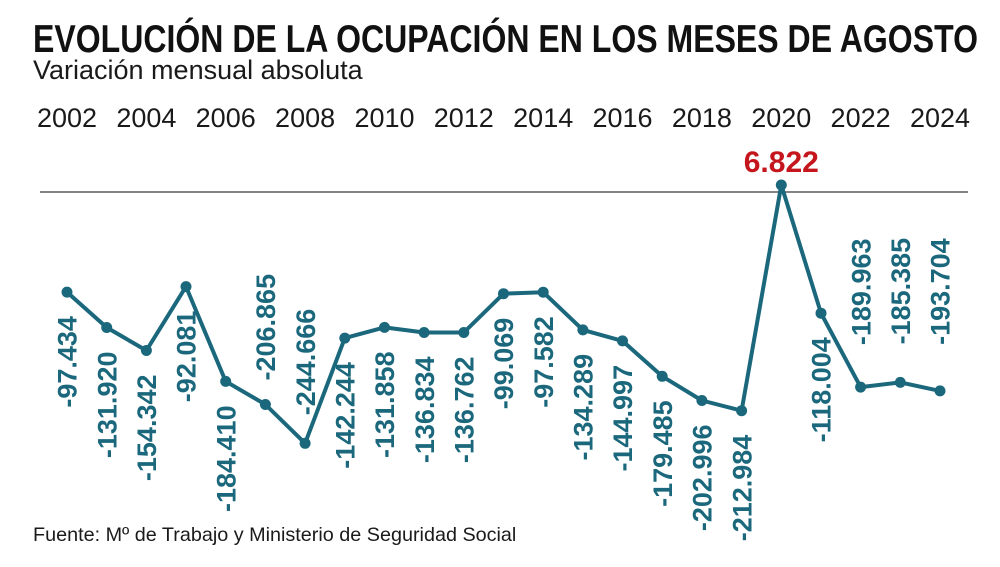 The height and width of the screenshot is (567, 1000). Describe the element at coordinates (622, 118) in the screenshot. I see `x-tick-label: 2016` at that location.